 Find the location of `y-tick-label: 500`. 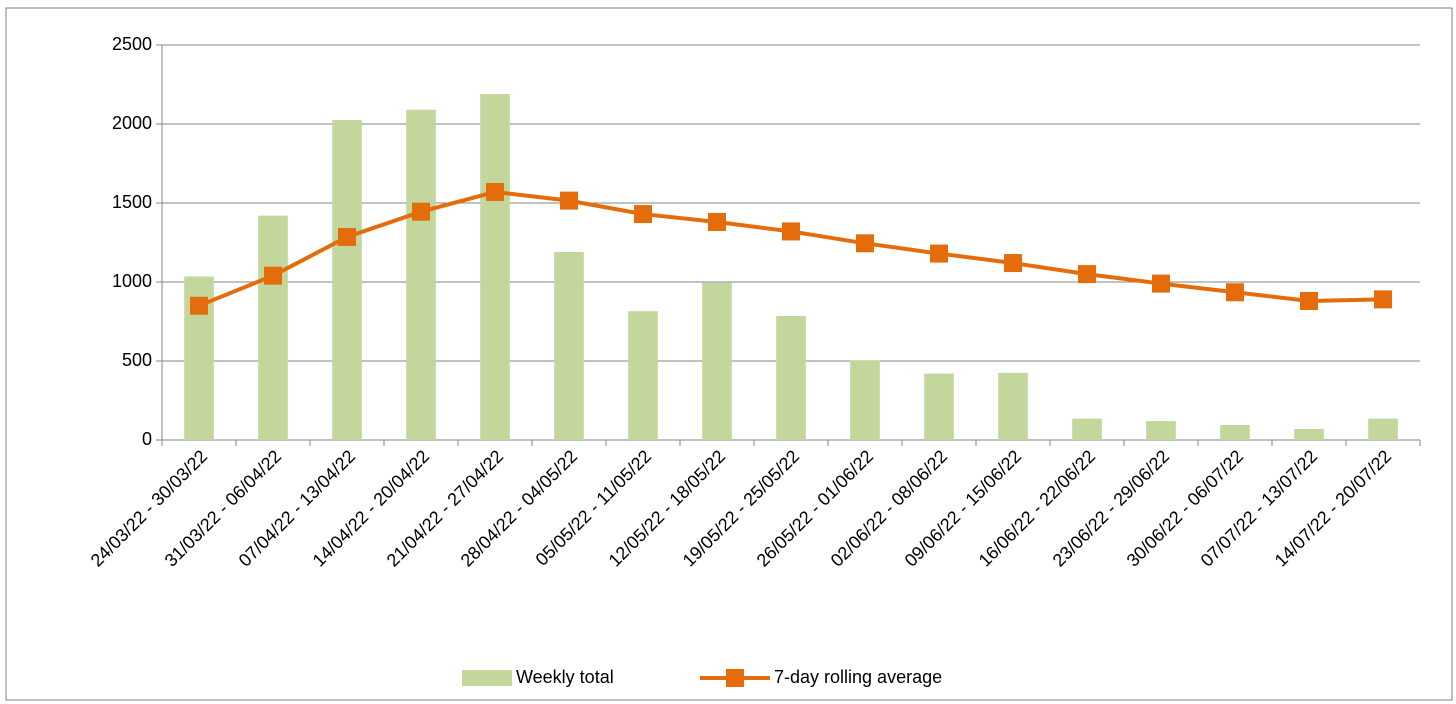

y-tick-label: 500 is located at coordinates (137, 360).